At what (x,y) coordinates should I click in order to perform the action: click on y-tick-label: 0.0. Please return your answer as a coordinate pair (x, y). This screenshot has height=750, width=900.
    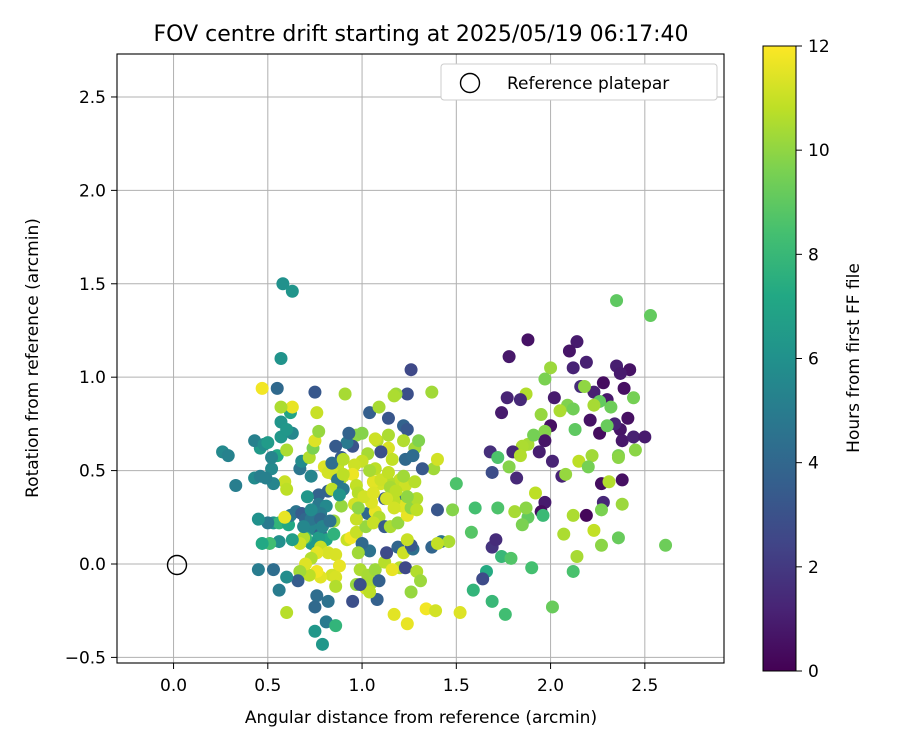
    Looking at the image, I should click on (92, 565).